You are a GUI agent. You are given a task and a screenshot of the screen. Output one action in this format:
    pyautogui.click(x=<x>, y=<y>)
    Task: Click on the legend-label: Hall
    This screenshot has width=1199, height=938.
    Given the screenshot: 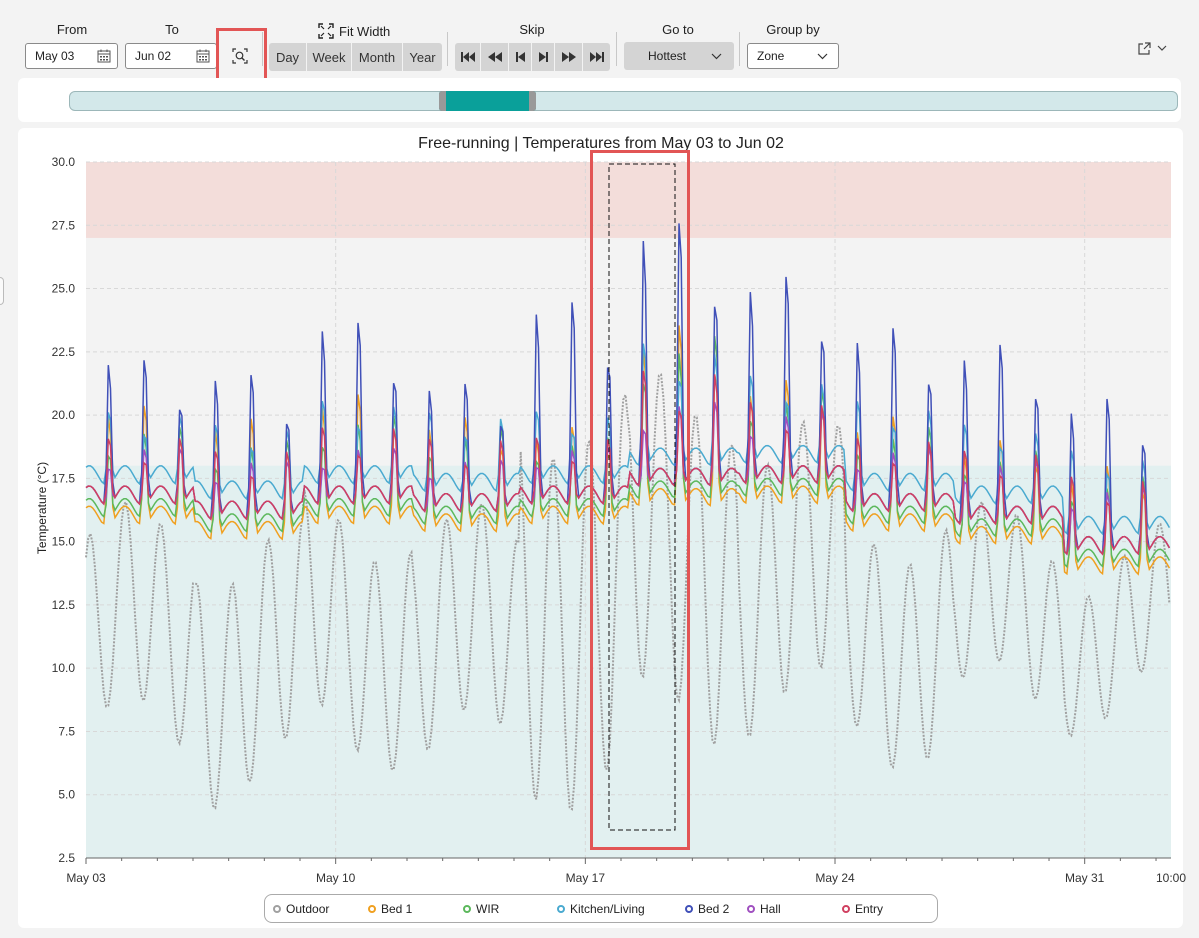 What is the action you would take?
    pyautogui.click(x=770, y=909)
    